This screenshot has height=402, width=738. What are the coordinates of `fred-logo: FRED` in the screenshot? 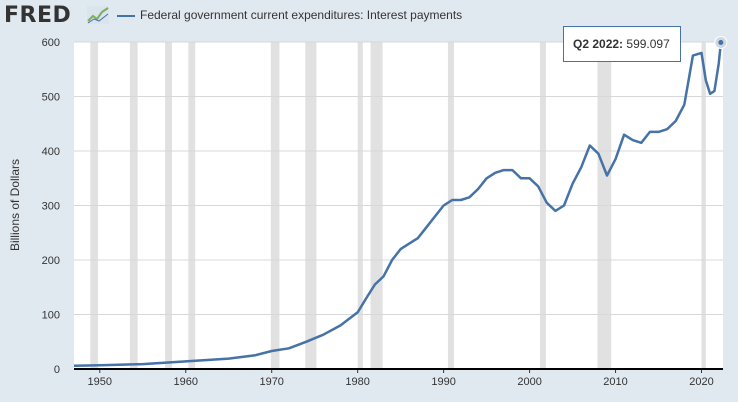 It's located at (37, 15).